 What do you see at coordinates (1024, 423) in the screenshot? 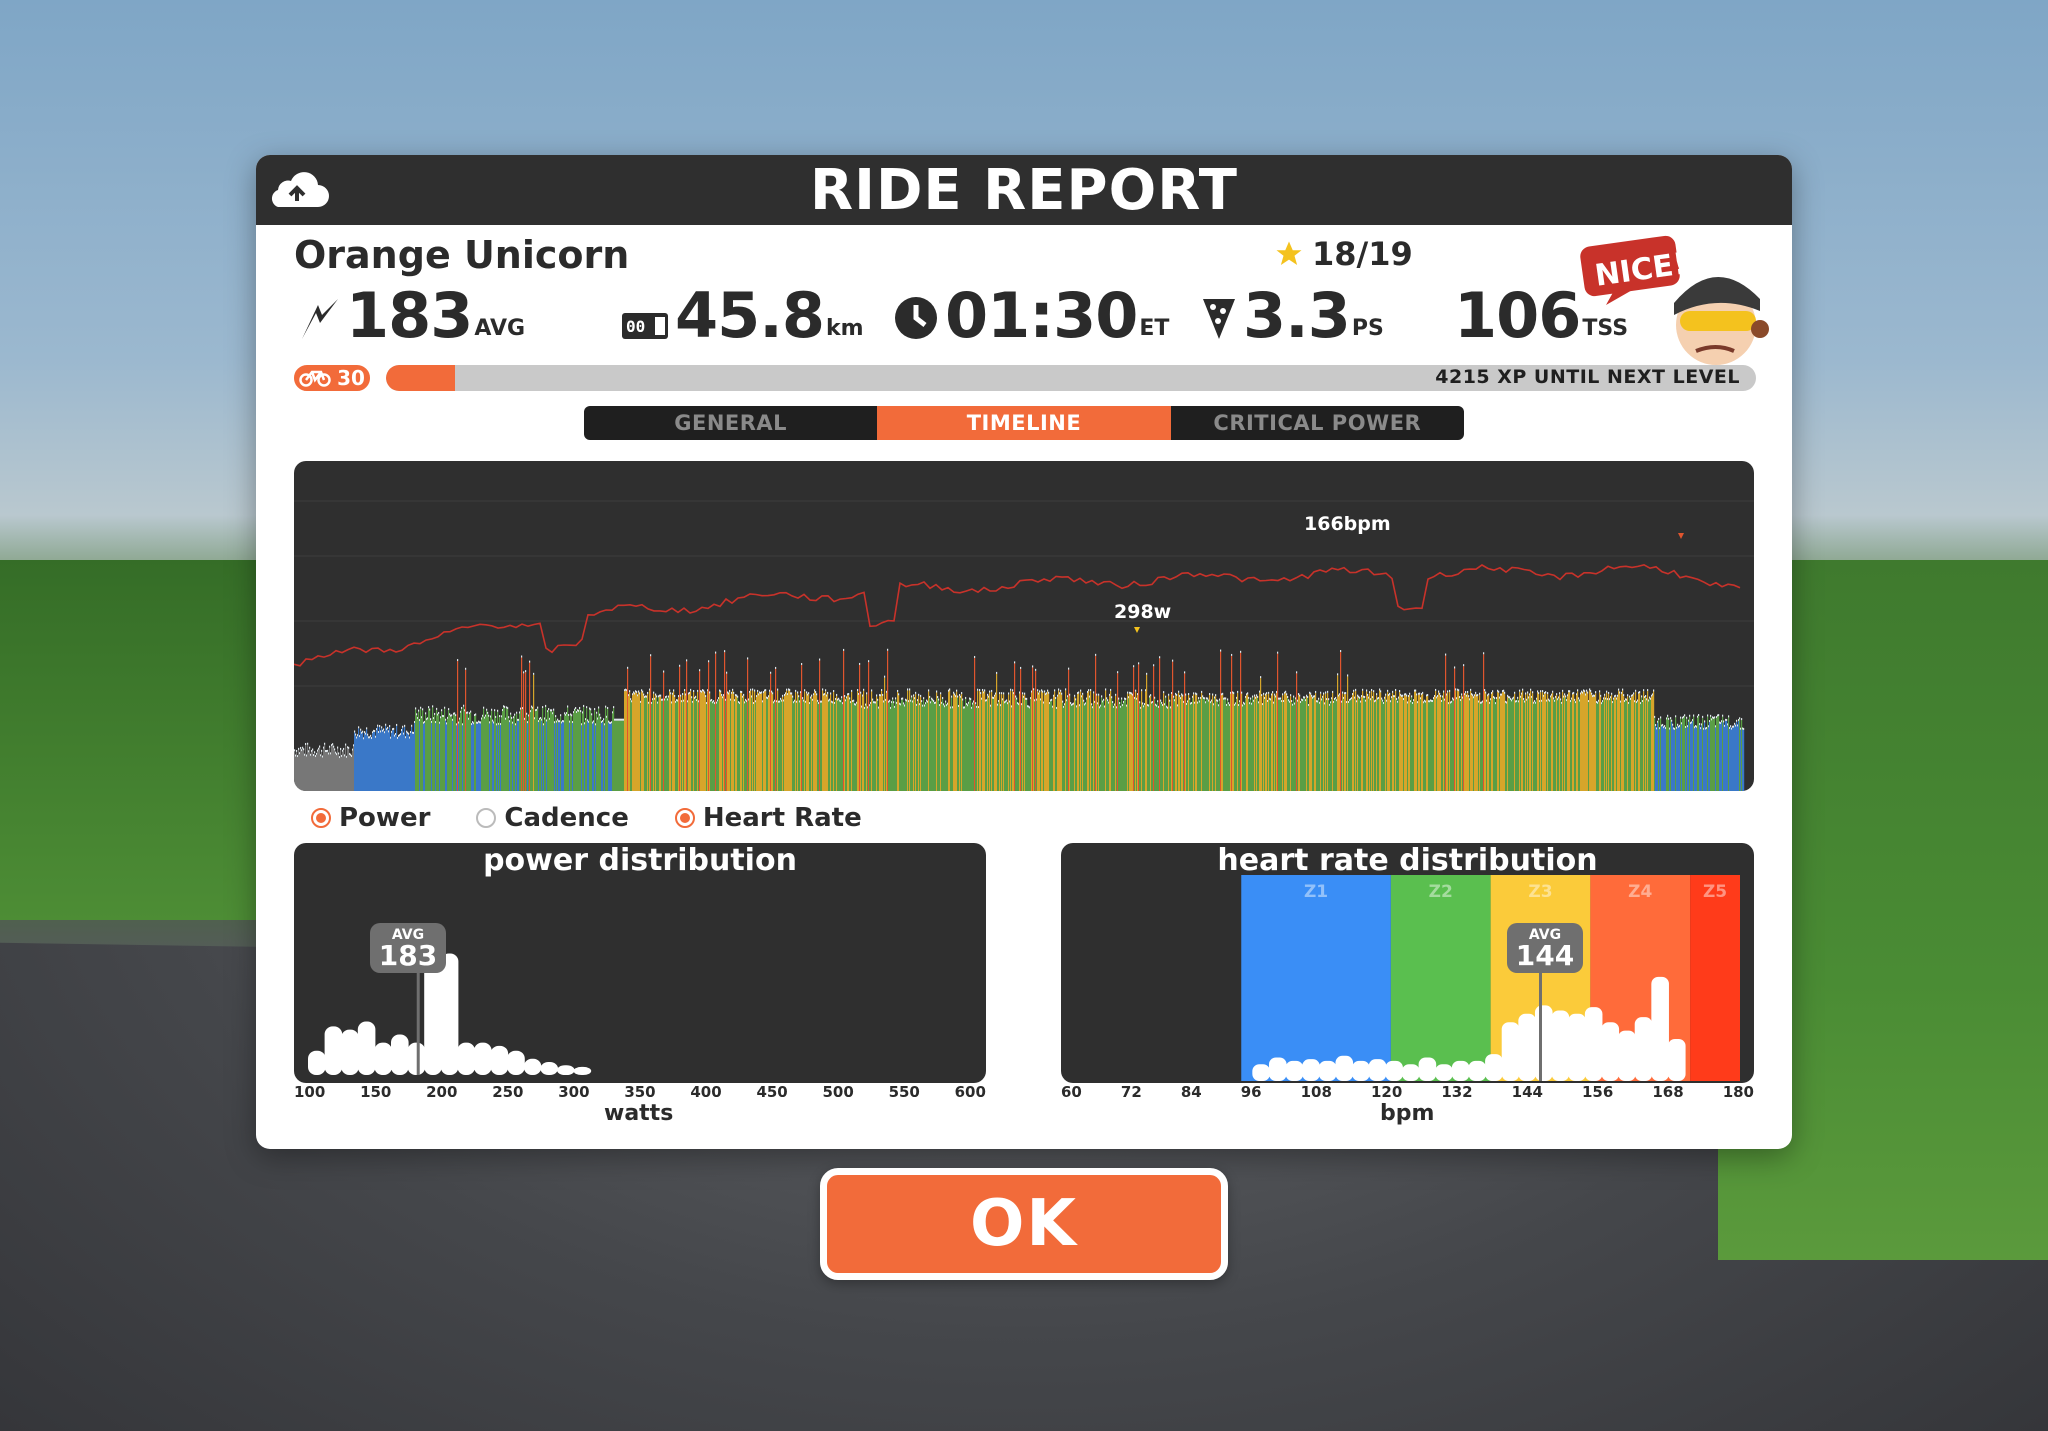
I see `tab-timeline: TIMELINE` at bounding box center [1024, 423].